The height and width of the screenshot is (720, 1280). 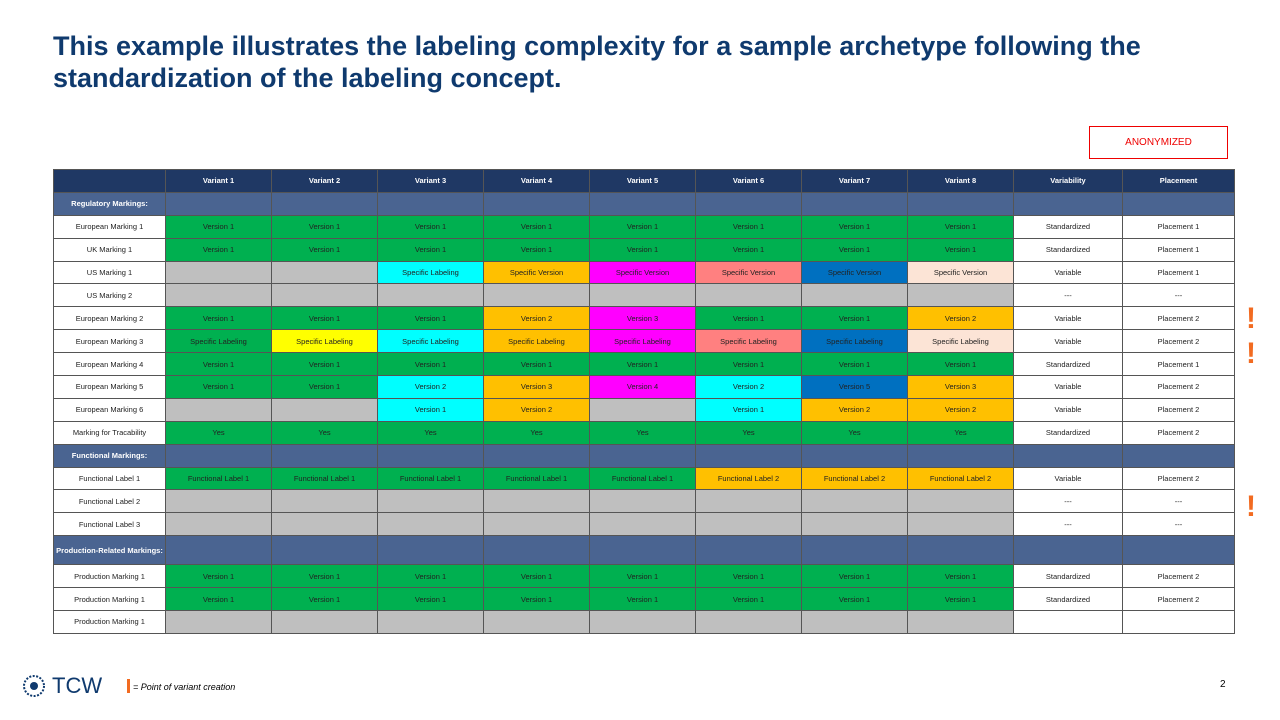 I want to click on table-row: US Marking 2 --- ---, so click(x=644, y=295).